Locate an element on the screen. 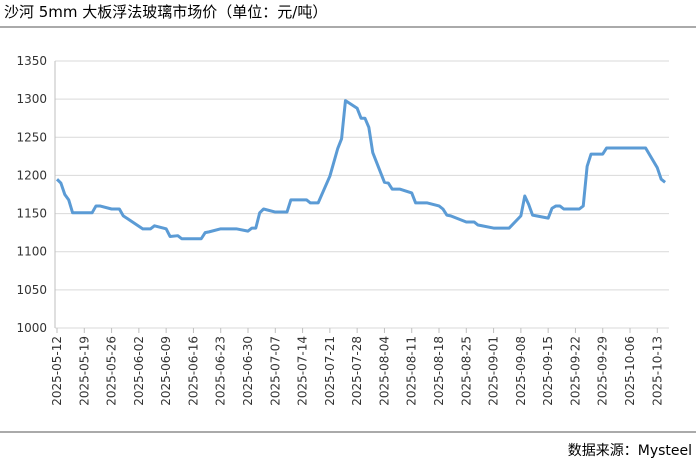 This screenshot has width=700, height=468. y-tick-label: 1100 is located at coordinates (31, 252).